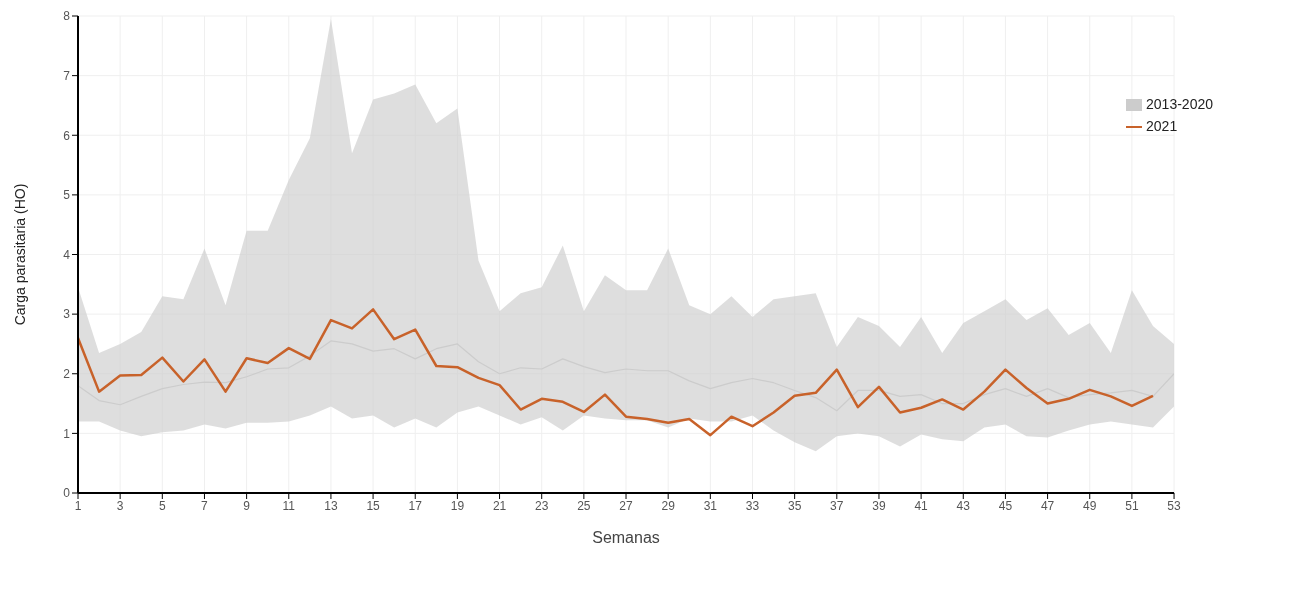 This screenshot has width=1295, height=594. I want to click on x-tick-label: 39, so click(879, 505).